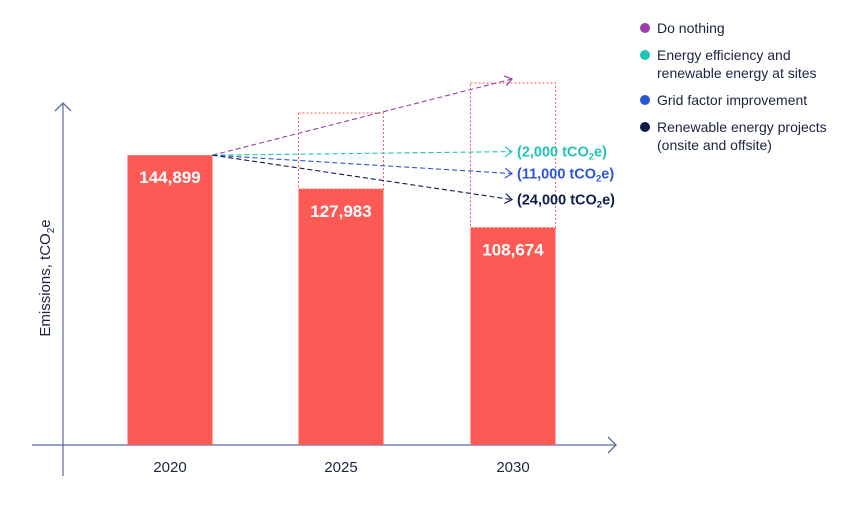 This screenshot has width=864, height=505. I want to click on legend-item: Do nothing, so click(682, 28).